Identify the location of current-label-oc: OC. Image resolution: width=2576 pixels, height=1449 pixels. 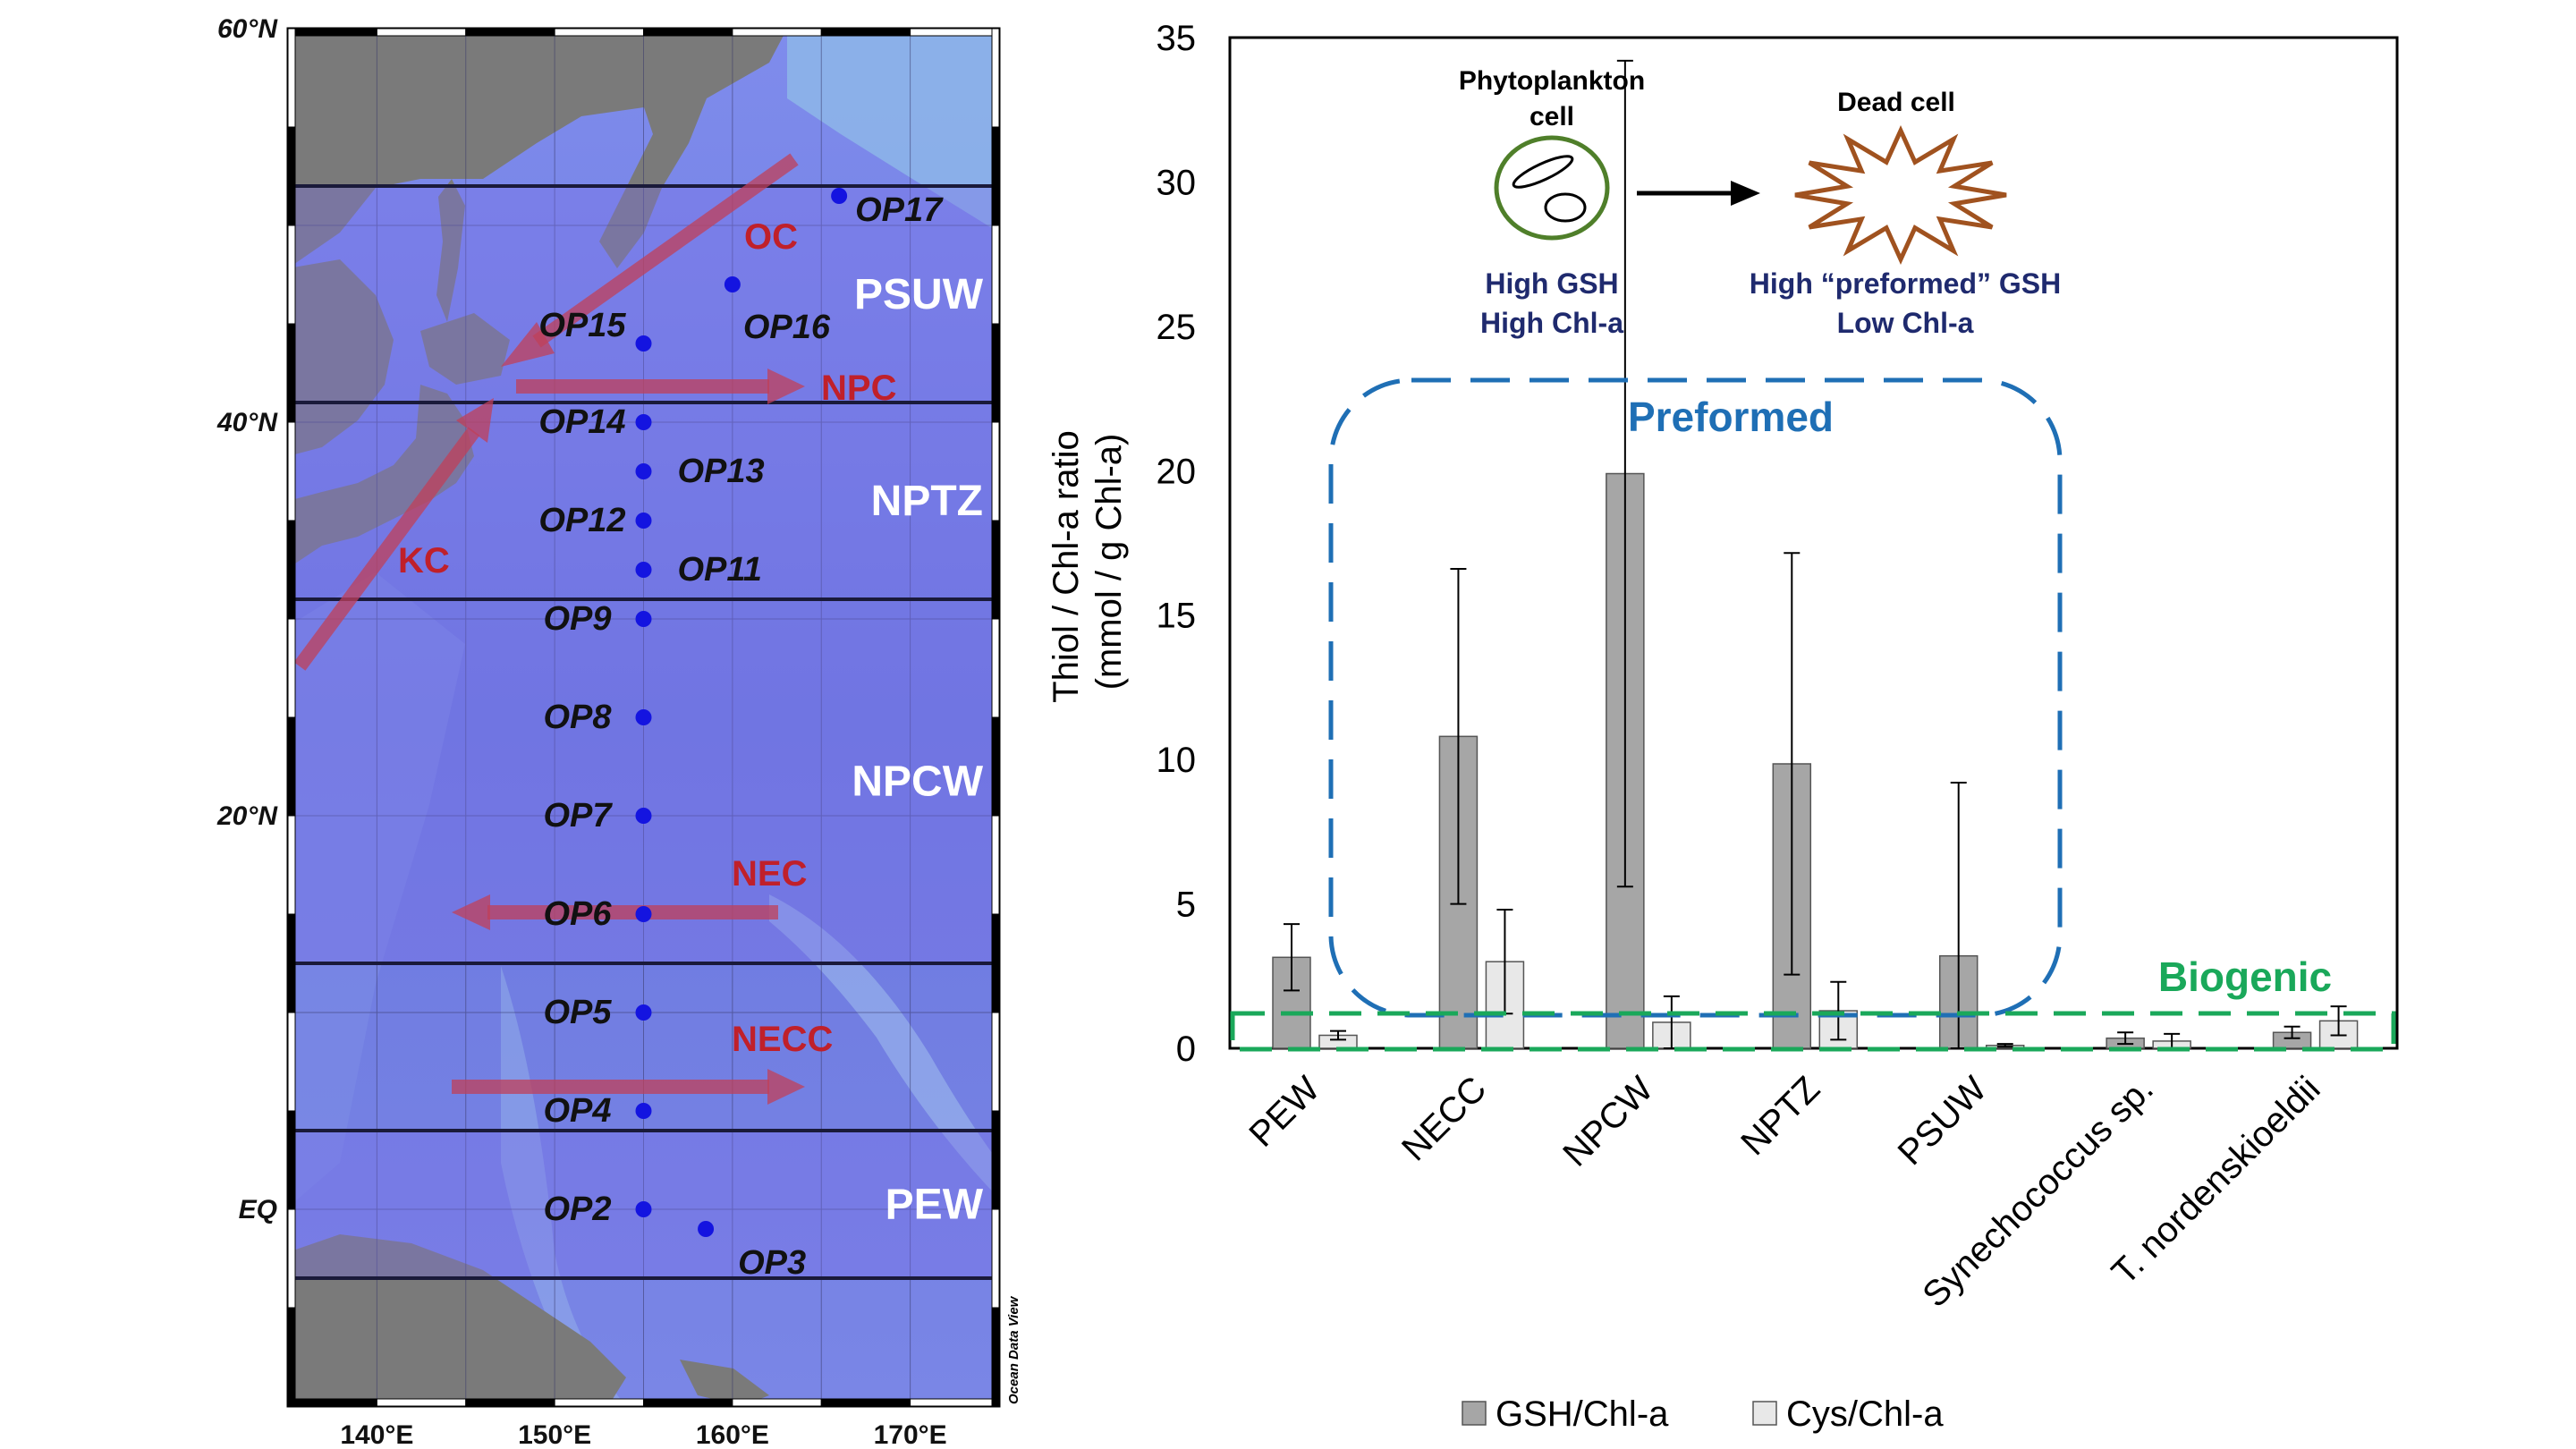
(771, 237).